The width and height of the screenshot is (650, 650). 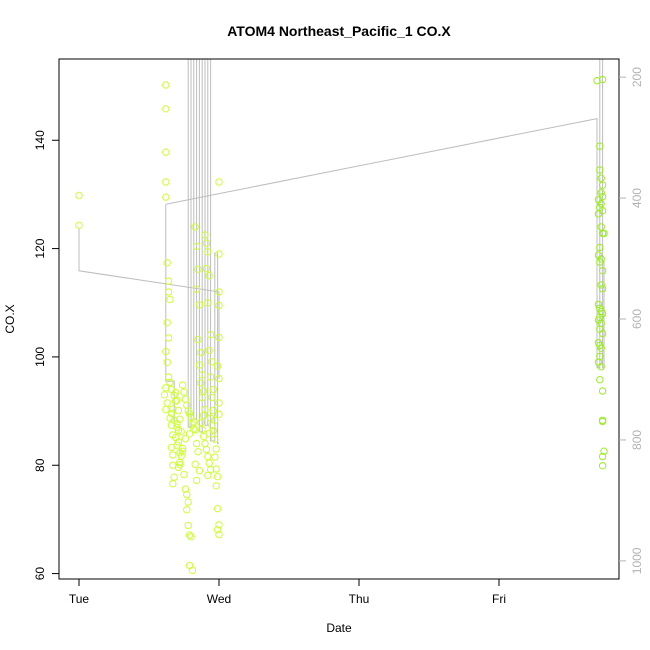 What do you see at coordinates (637, 77) in the screenshot?
I see `right-tick-label: 200` at bounding box center [637, 77].